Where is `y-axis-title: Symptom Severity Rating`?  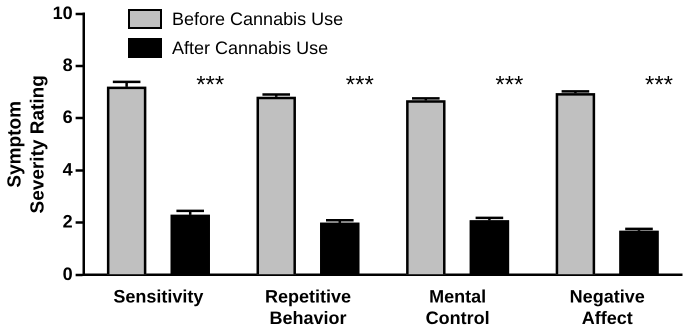 y-axis-title: Symptom Severity Rating is located at coordinates (26, 144).